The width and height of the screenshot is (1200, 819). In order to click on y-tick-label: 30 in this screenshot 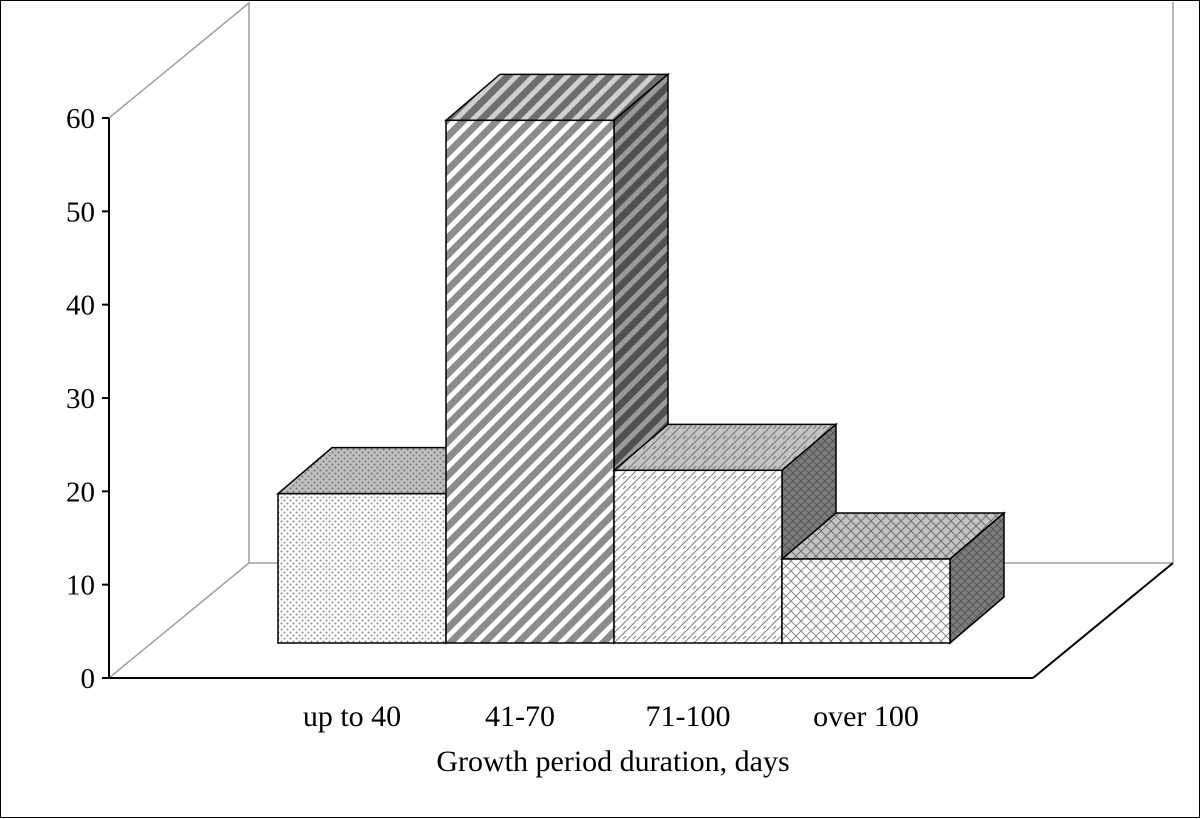, I will do `click(80, 399)`.